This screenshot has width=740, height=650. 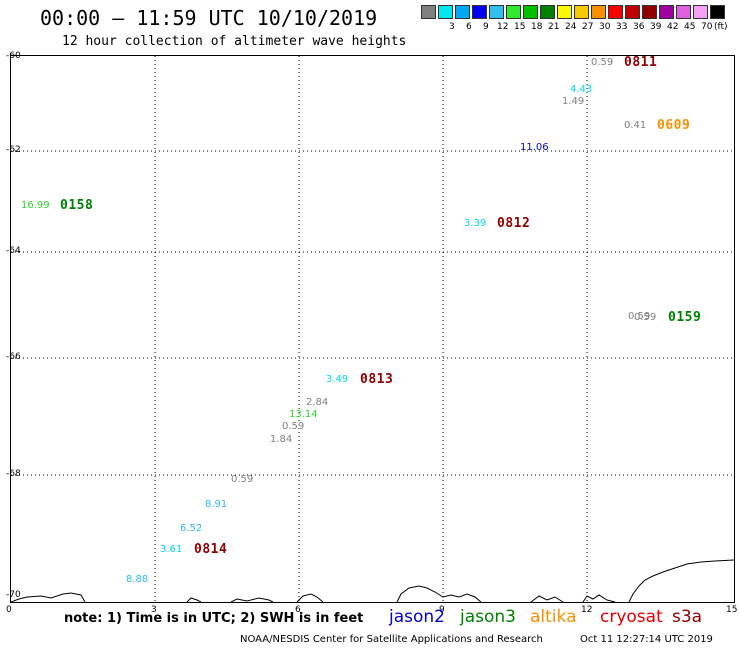 What do you see at coordinates (573, 101) in the screenshot?
I see `wave-height-value: 1.49` at bounding box center [573, 101].